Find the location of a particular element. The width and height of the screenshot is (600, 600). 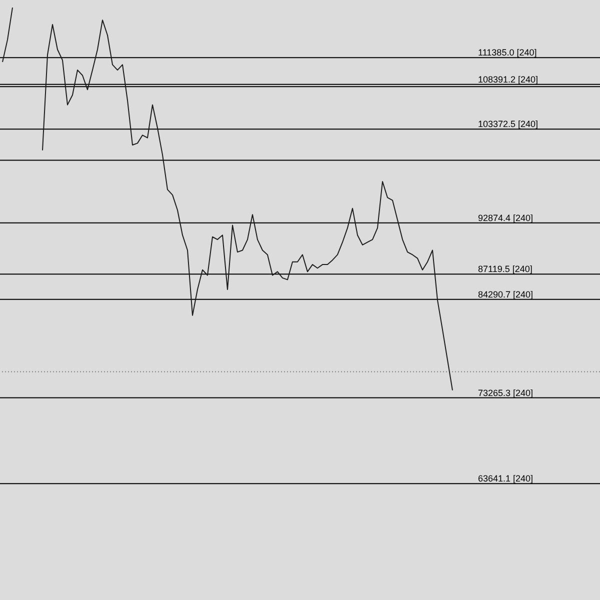

ref-line-label: 84290.7 [240] is located at coordinates (506, 294).